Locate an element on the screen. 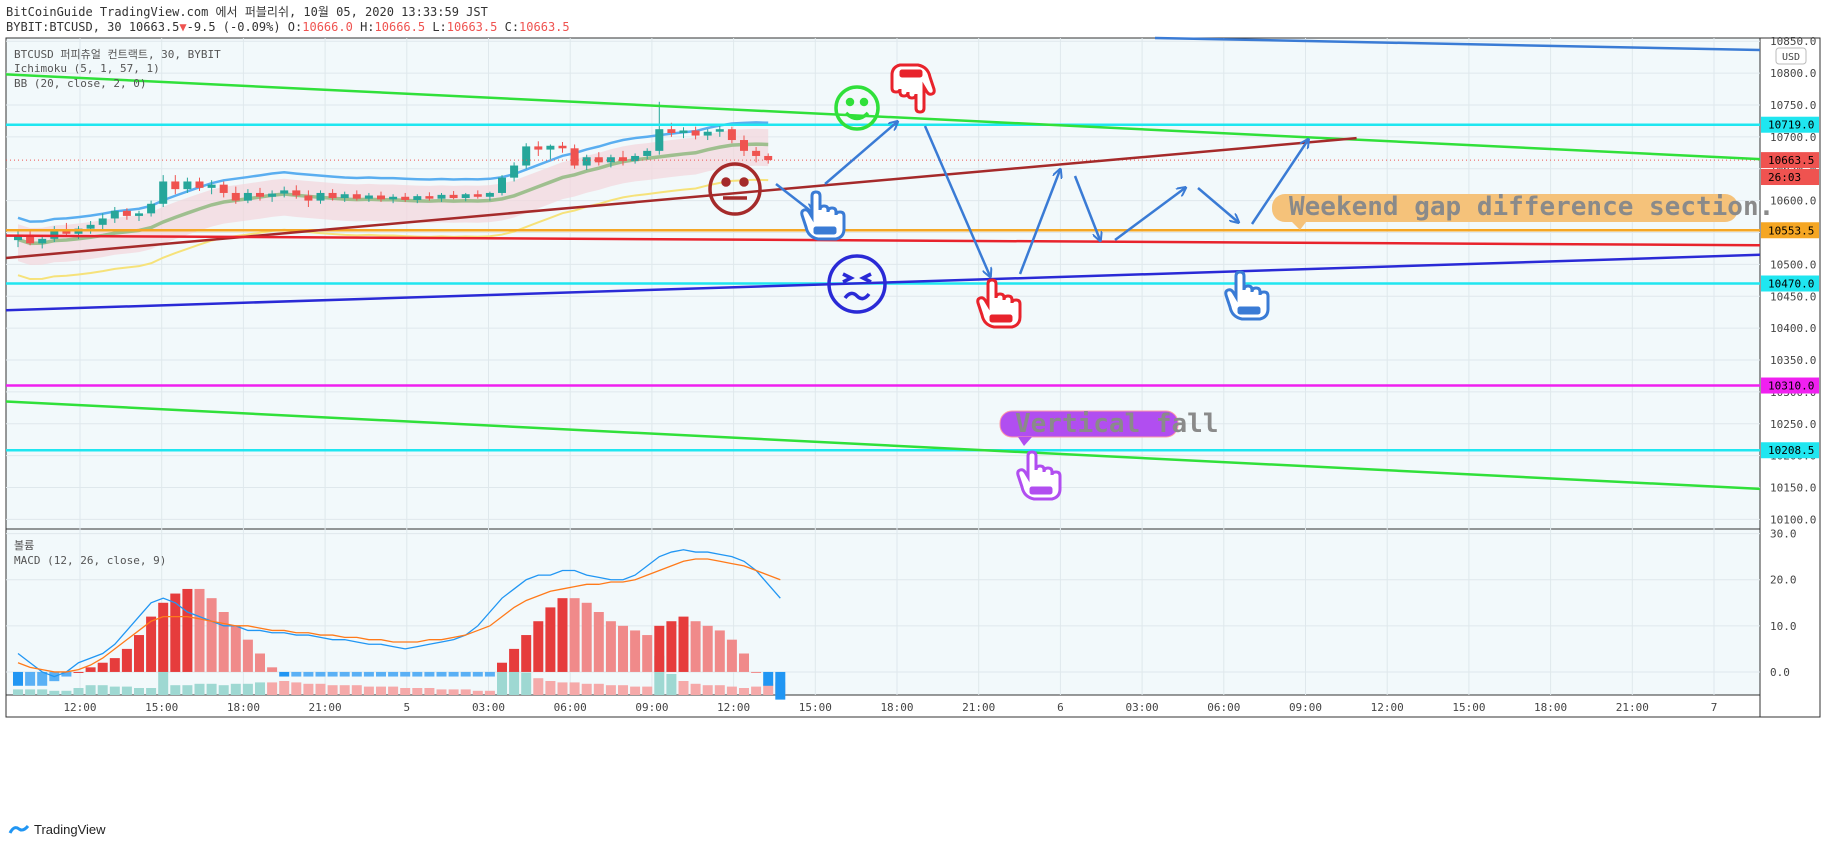 This screenshot has height=849, width=1828. low-value: 10663.5 is located at coordinates (472, 27).